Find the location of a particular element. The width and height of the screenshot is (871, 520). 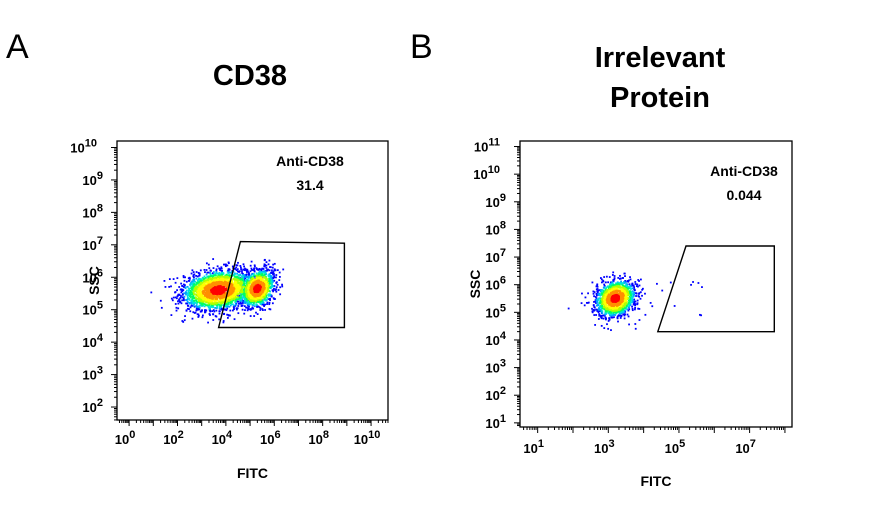

x-tick-label: 10¹⁰ is located at coordinates (367, 438).